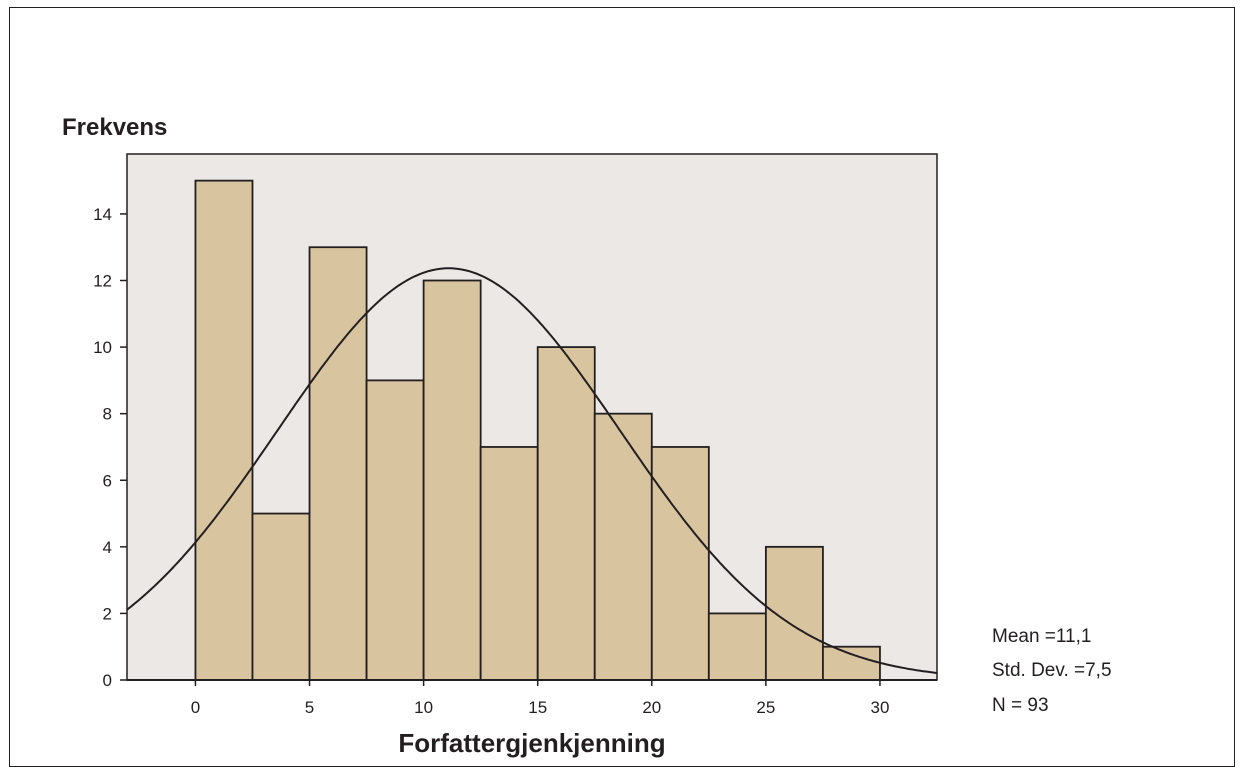 The width and height of the screenshot is (1244, 767). Describe the element at coordinates (765, 707) in the screenshot. I see `x-tick-label-5: 25` at that location.